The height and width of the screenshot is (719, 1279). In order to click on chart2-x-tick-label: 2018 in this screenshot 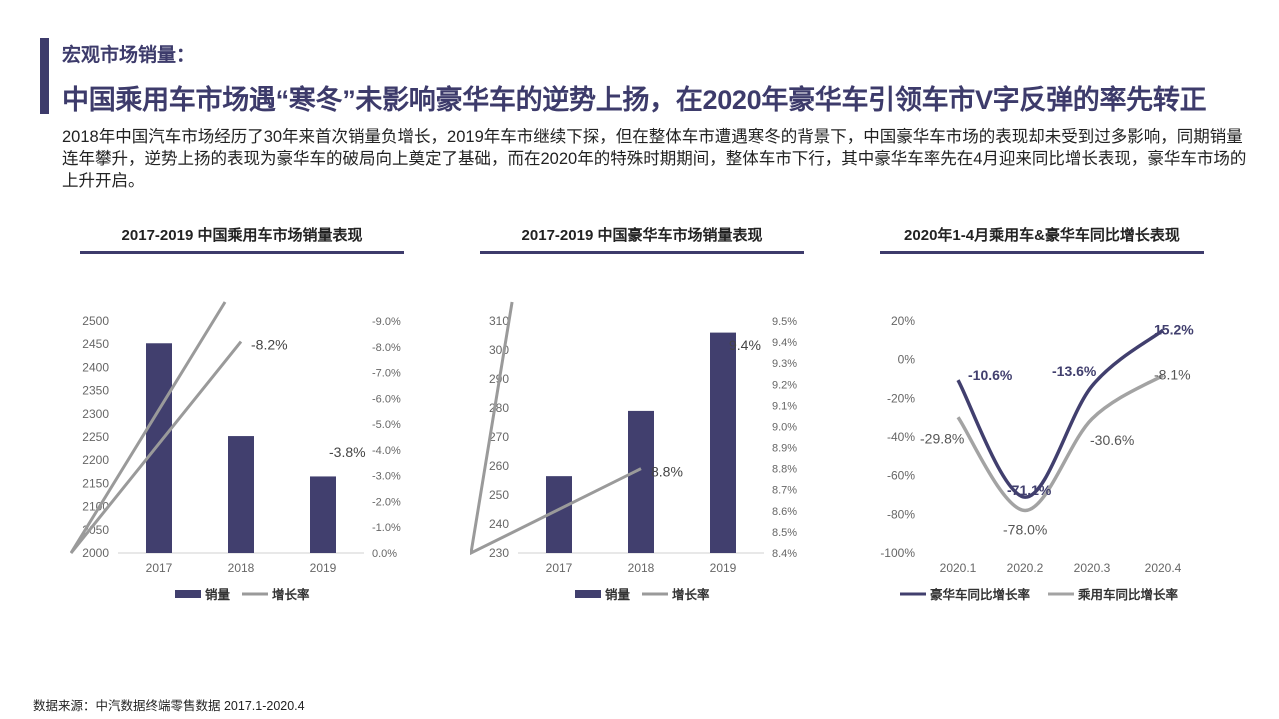, I will do `click(641, 568)`.